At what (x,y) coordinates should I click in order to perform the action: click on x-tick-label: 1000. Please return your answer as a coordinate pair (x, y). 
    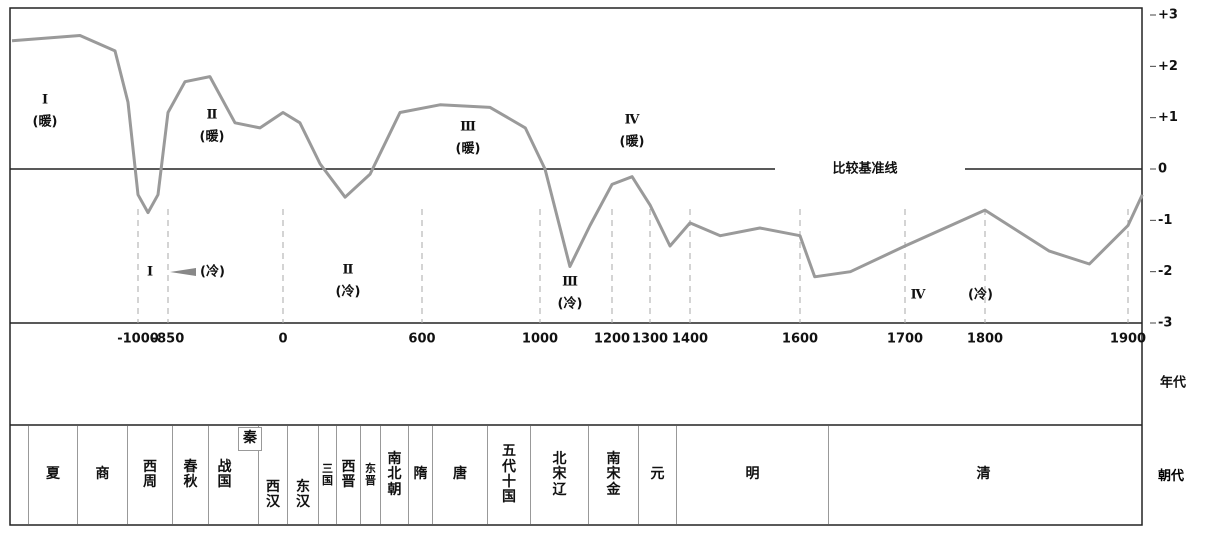
    Looking at the image, I should click on (540, 339).